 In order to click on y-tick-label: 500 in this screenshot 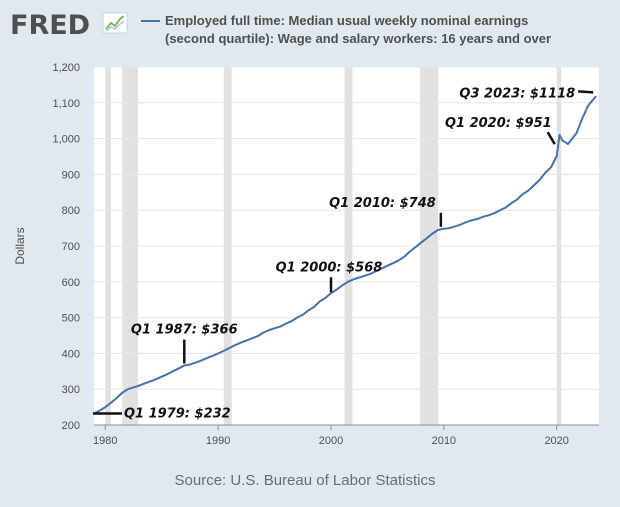, I will do `click(71, 319)`.